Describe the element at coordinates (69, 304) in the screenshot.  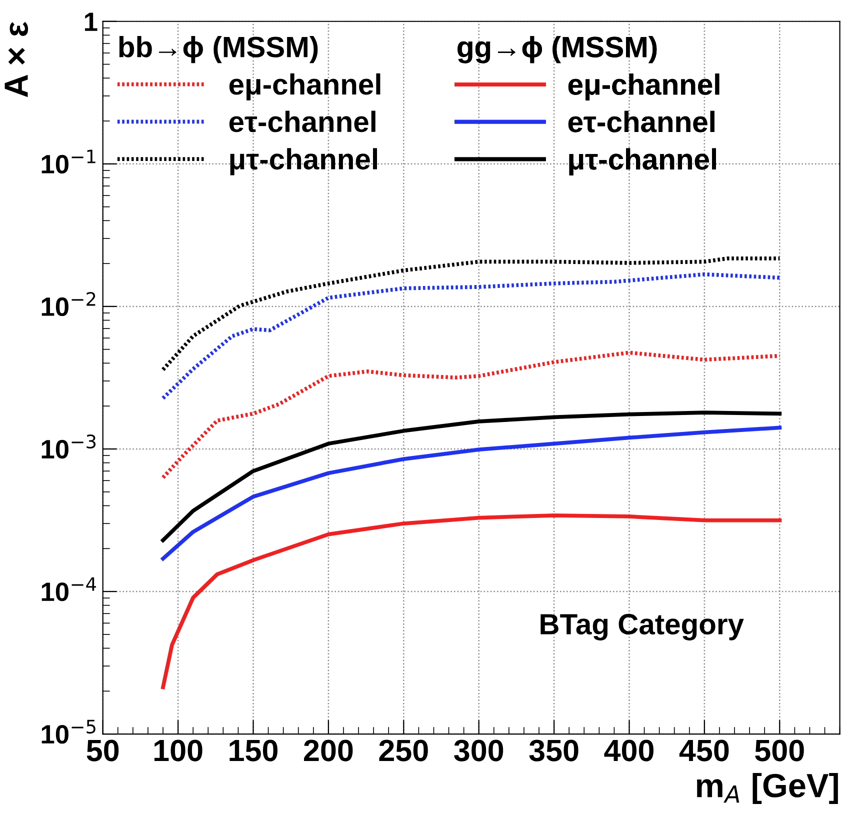
I see `y-tick-label: 10$^{−2}$` at that location.